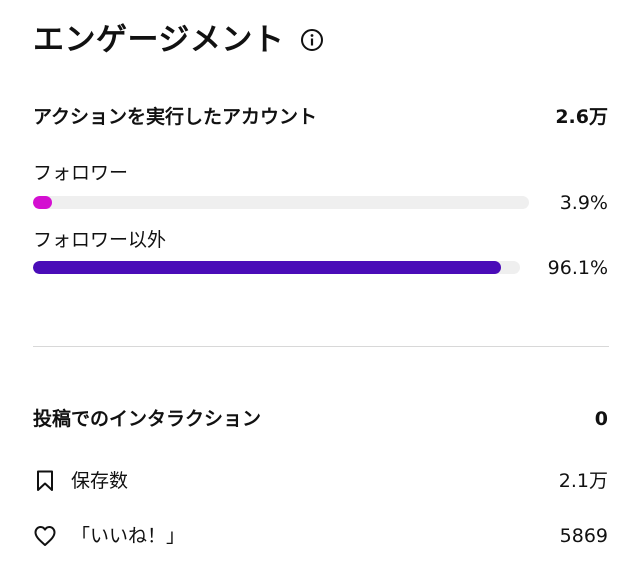 The width and height of the screenshot is (644, 570). Describe the element at coordinates (583, 481) in the screenshot. I see `saves-value: 2.1万` at that location.